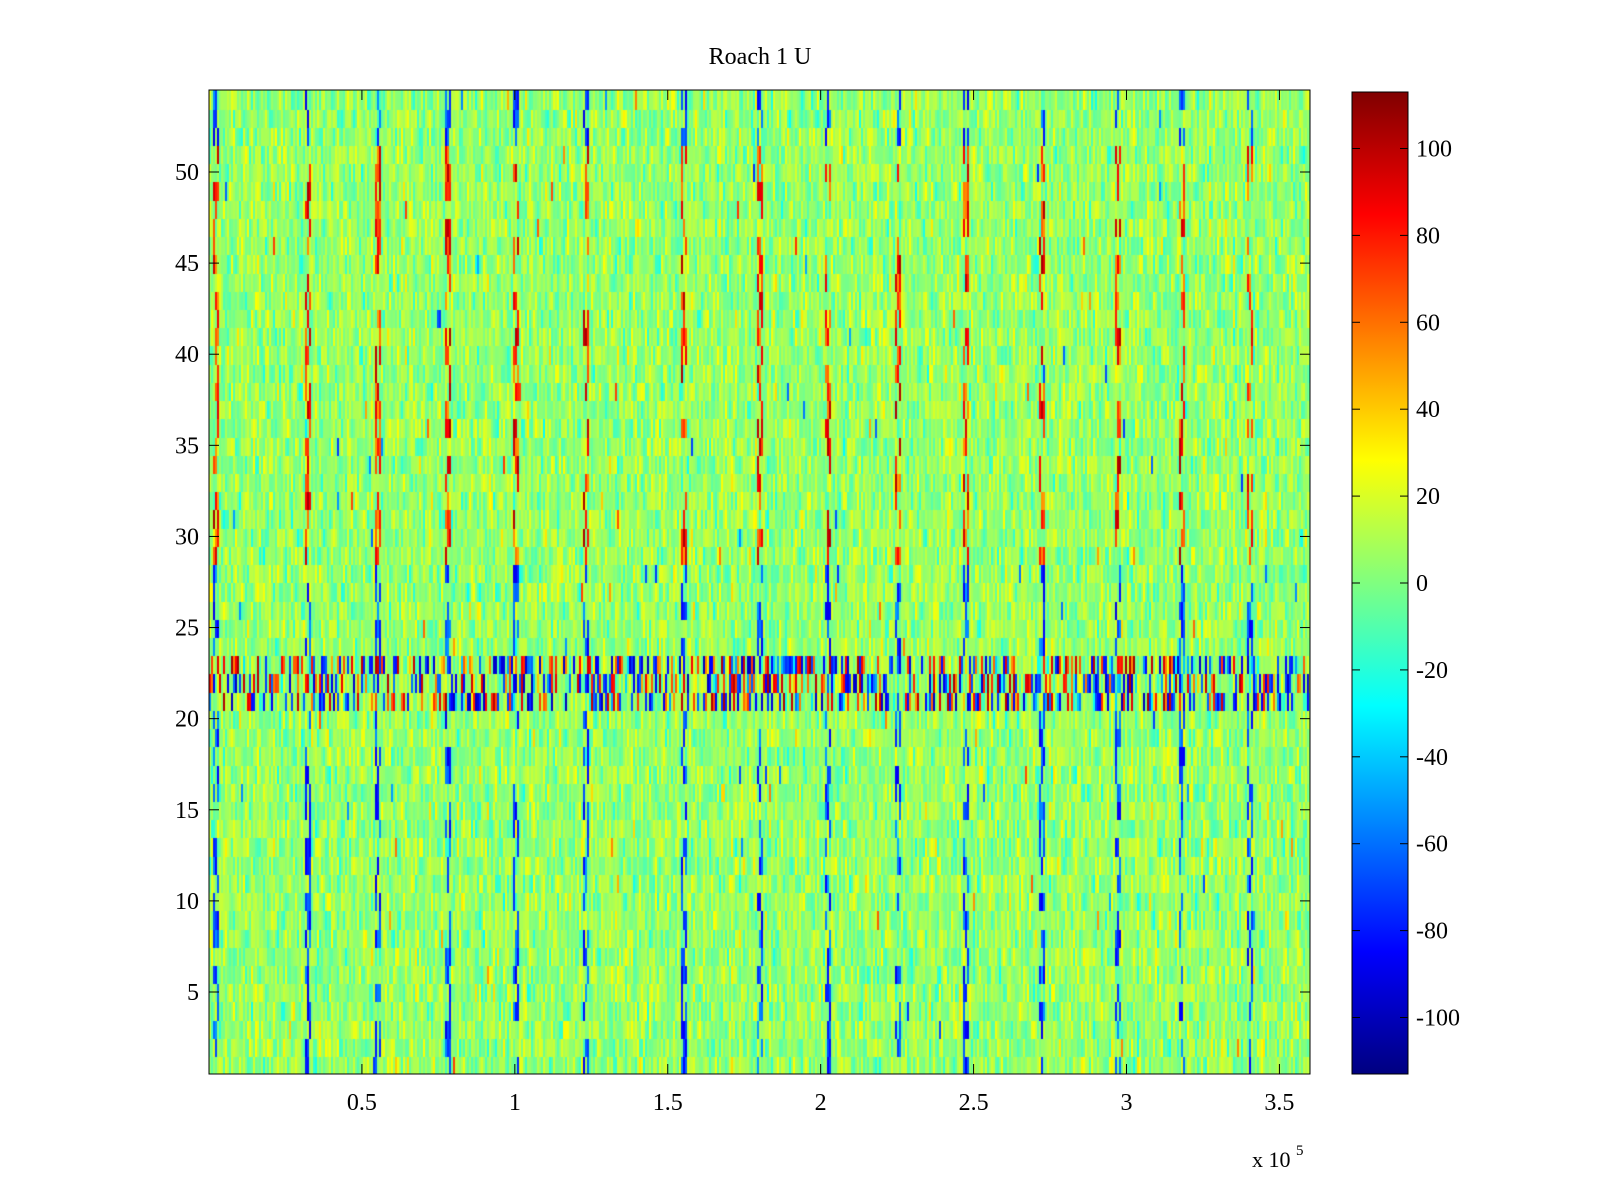 Image resolution: width=1600 pixels, height=1200 pixels. I want to click on colorbar-tick-label: -100, so click(1438, 1019).